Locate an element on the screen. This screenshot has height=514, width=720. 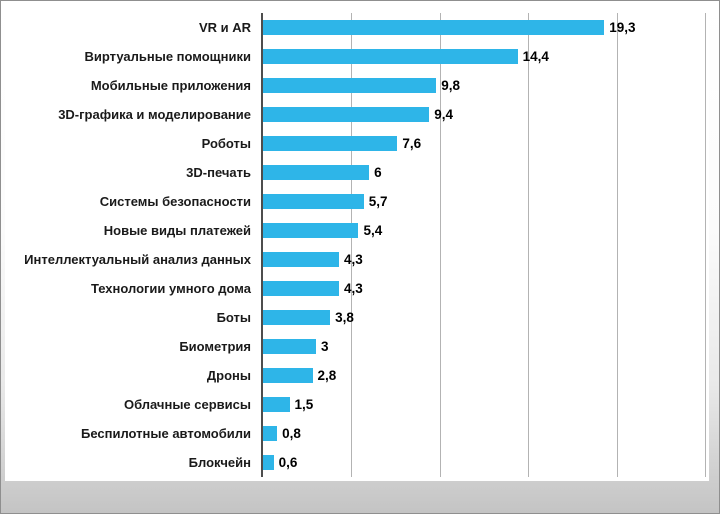
category-label: Виртуальные помощники is located at coordinates (168, 56).